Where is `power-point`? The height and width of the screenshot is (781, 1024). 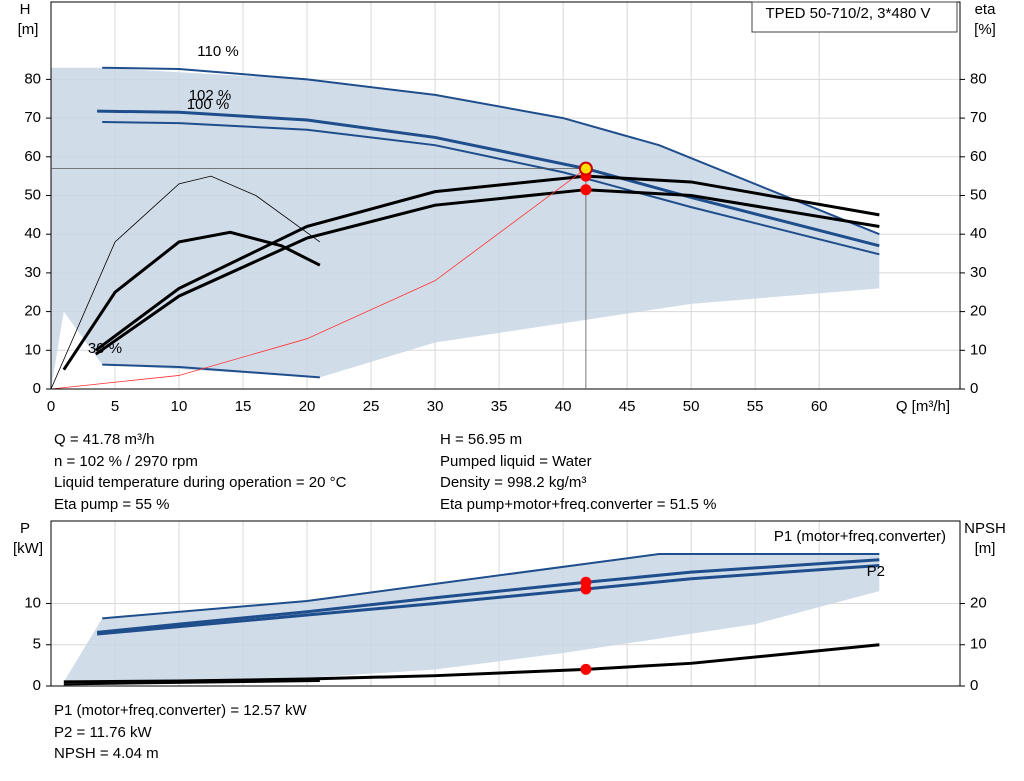
power-point is located at coordinates (586, 589).